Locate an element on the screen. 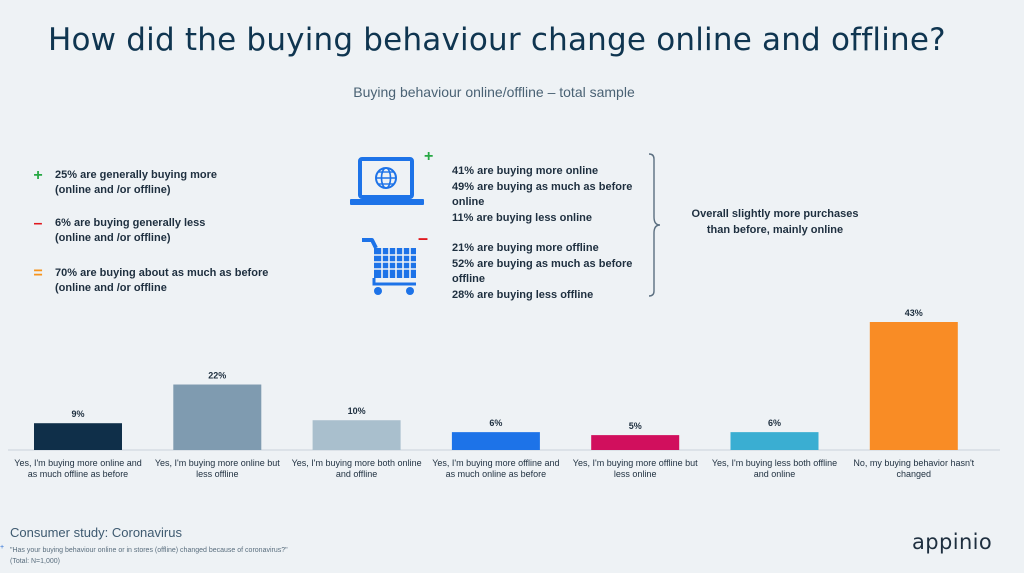  category-label: as much online as before is located at coordinates (496, 474).